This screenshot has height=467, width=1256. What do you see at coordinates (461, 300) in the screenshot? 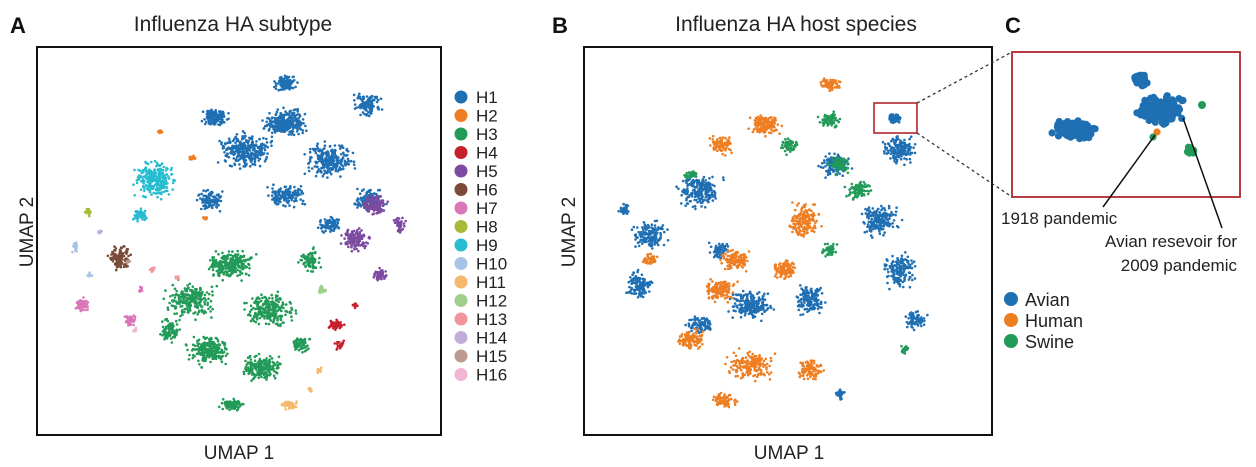
I see `legend-marker-h12` at bounding box center [461, 300].